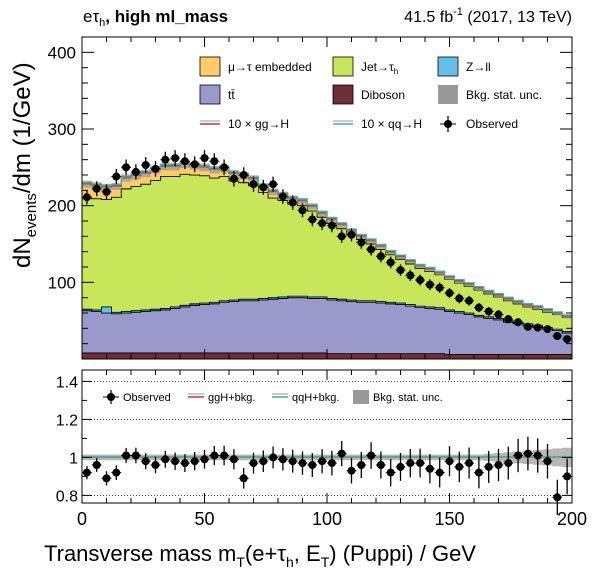 Image resolution: width=596 pixels, height=572 pixels. What do you see at coordinates (155, 18) in the screenshot?
I see `channel-title: eτh, high ml_mass` at bounding box center [155, 18].